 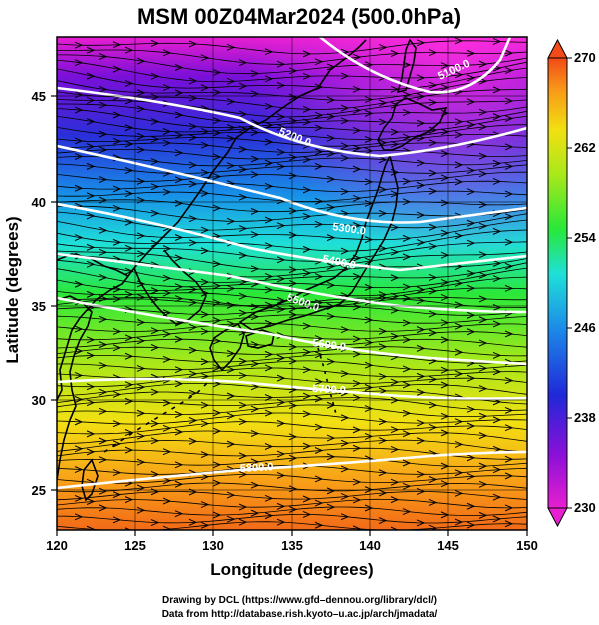 I want to click on colorbar-min-triangle, so click(x=557, y=517).